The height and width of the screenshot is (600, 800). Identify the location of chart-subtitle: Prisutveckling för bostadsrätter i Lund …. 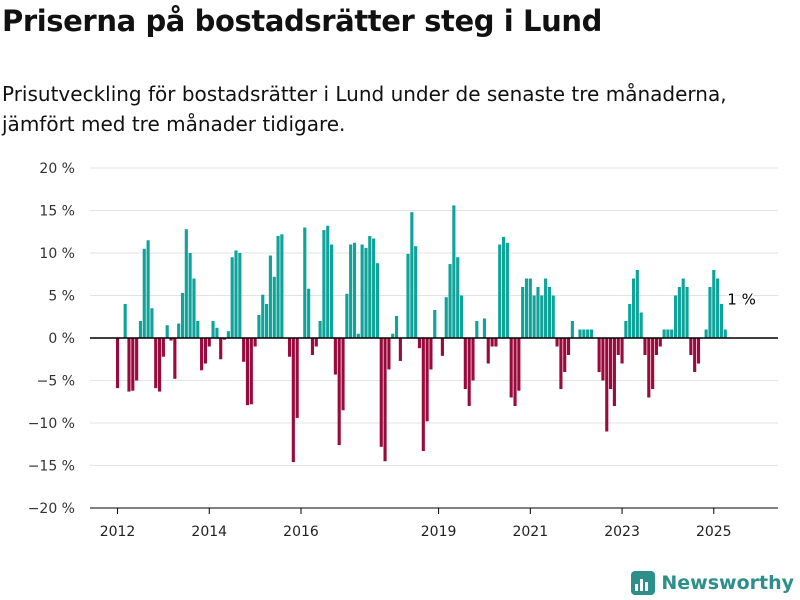
(364, 109).